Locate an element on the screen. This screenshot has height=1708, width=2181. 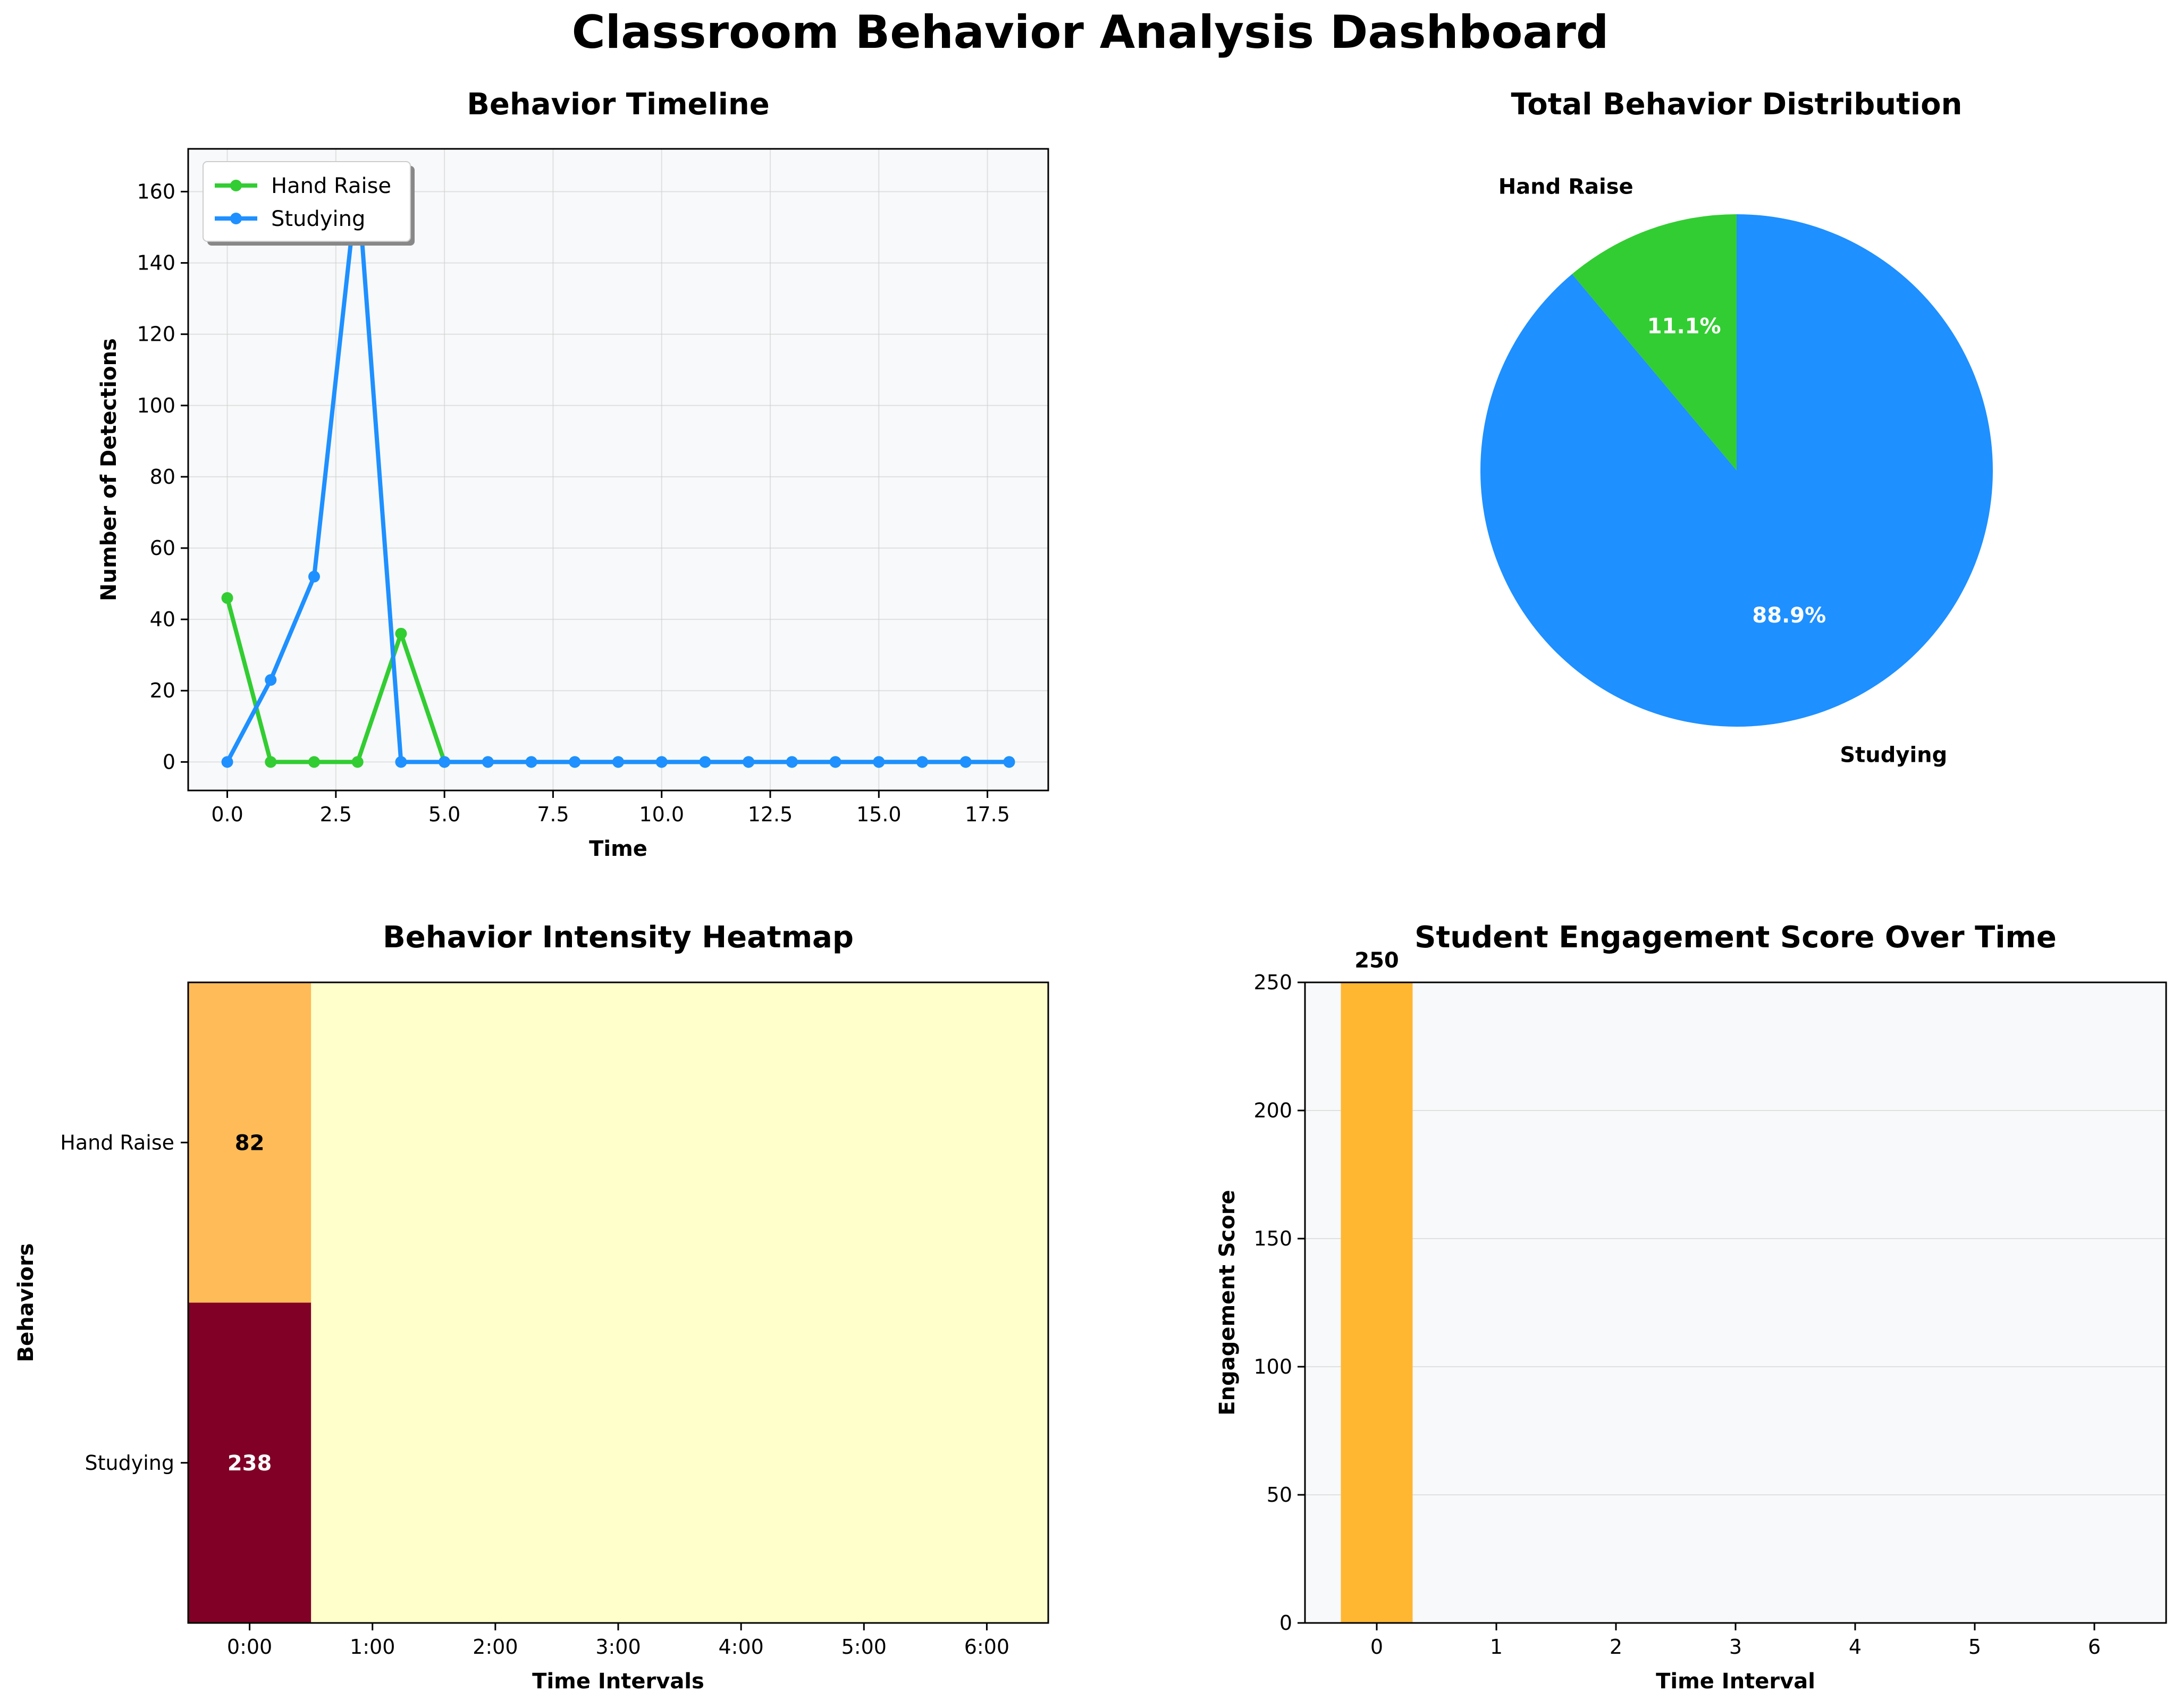
timeline-ytick-label: 60 is located at coordinates (162, 548).